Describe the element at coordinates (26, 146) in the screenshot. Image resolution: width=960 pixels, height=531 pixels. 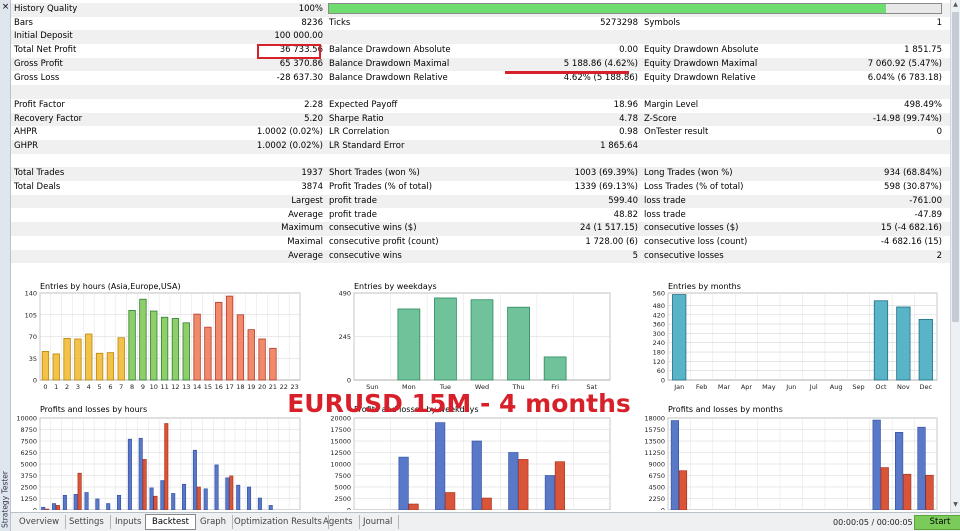
I see `stat-label: GHPR` at that location.